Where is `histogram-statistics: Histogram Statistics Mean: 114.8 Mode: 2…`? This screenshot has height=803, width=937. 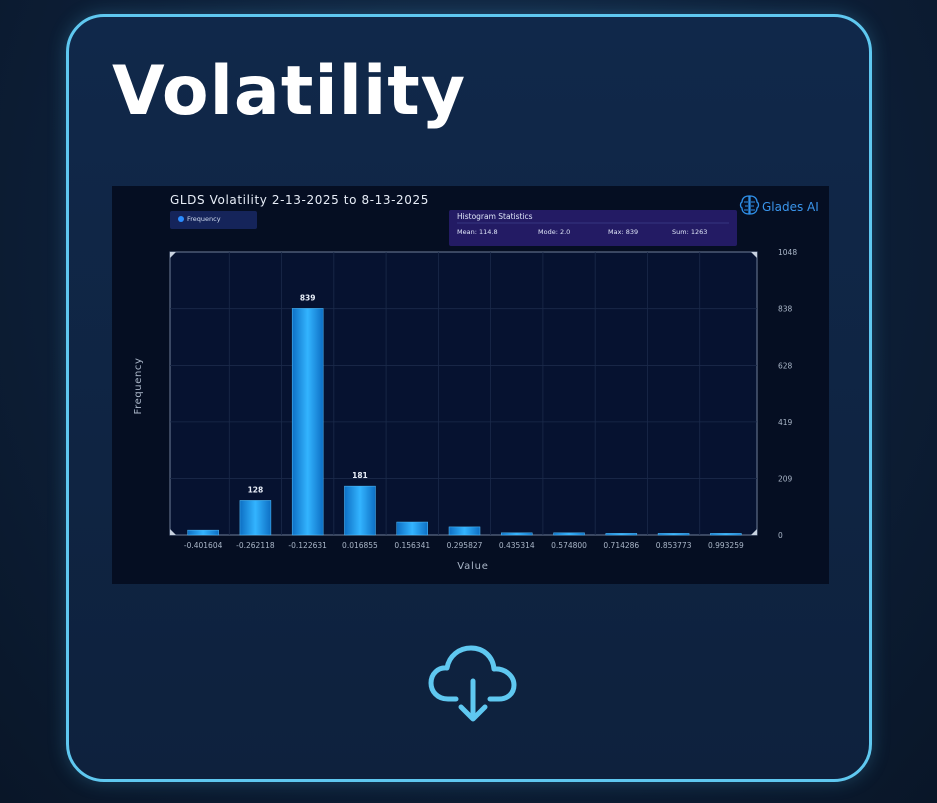 histogram-statistics: Histogram Statistics Mean: 114.8 Mode: 2… is located at coordinates (593, 228).